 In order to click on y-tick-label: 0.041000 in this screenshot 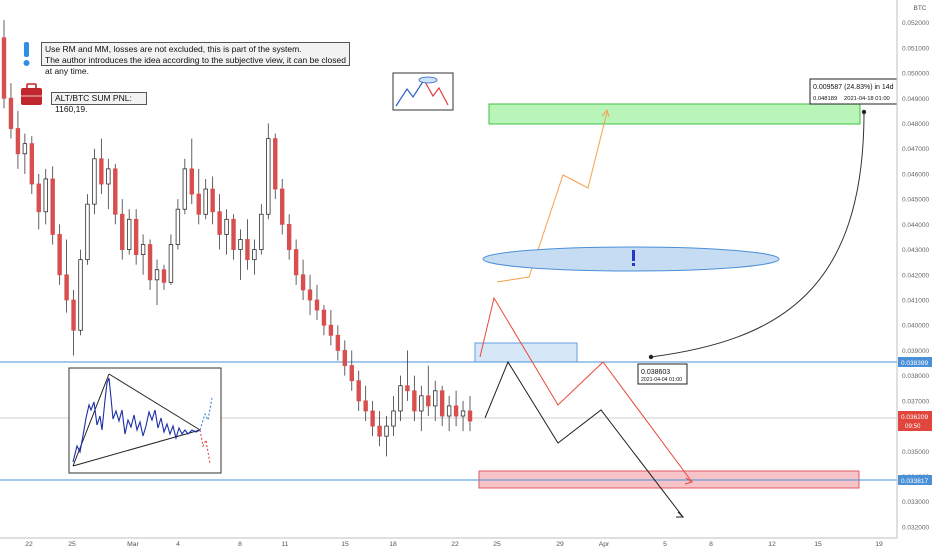, I will do `click(915, 301)`.